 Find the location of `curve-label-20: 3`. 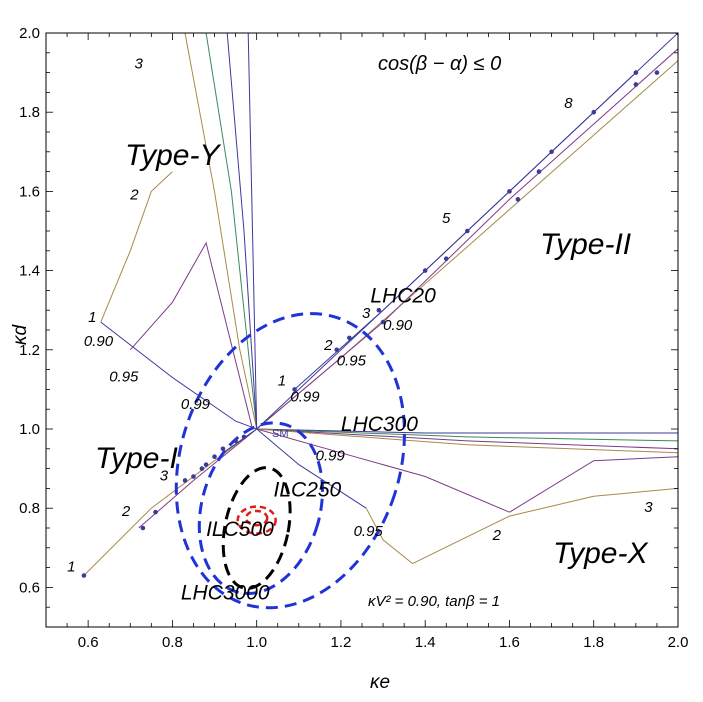

curve-label-20: 3 is located at coordinates (648, 507).